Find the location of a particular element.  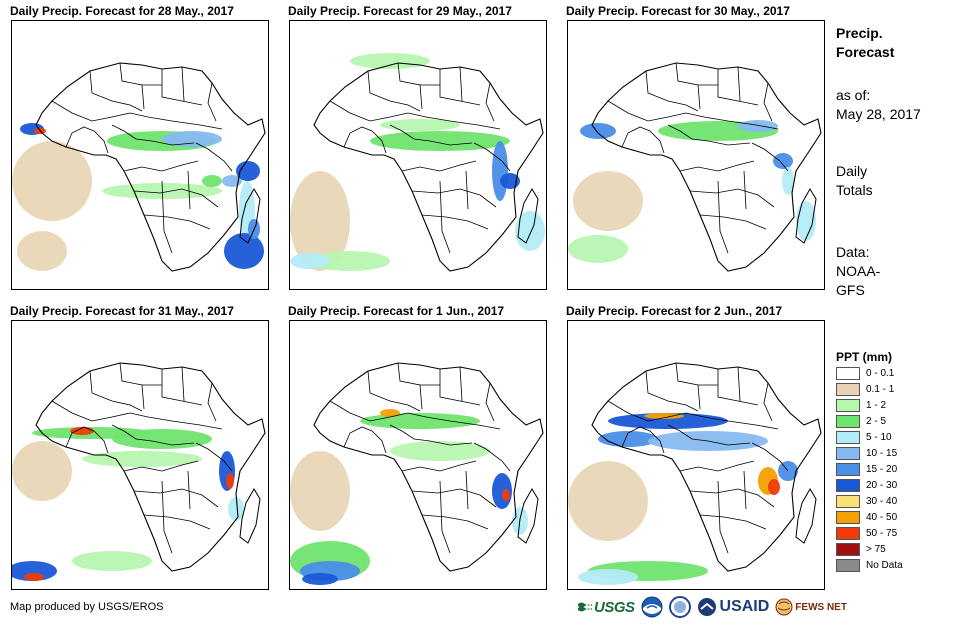

panel-title-3: Daily Precip. Forecast for 30 May., 2017 is located at coordinates (678, 11).